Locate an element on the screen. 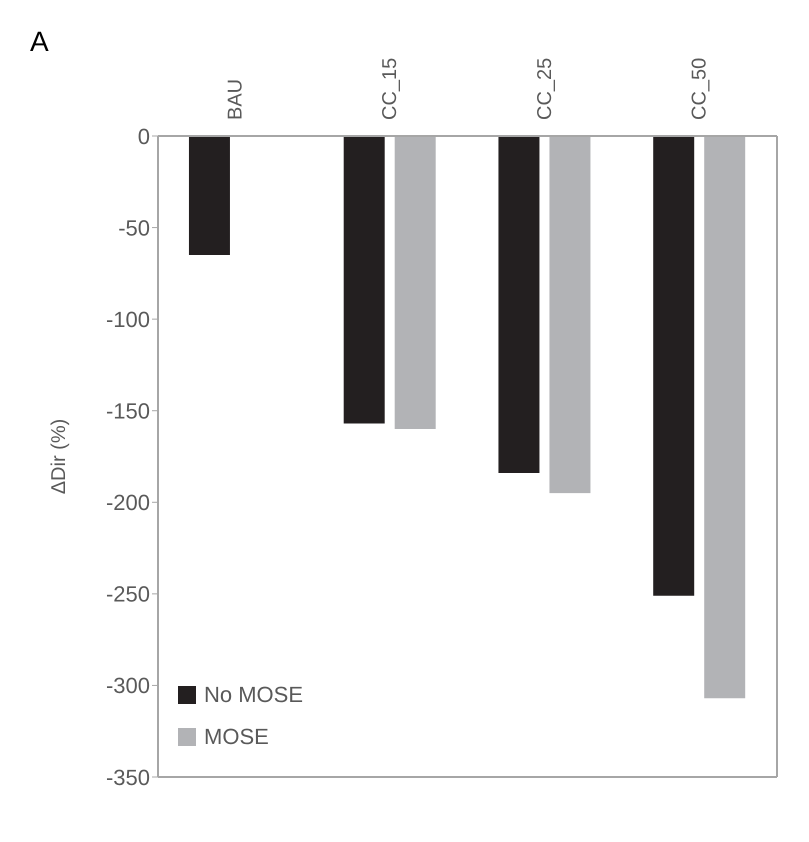  y-tick-label: -250 is located at coordinates (128, 594).